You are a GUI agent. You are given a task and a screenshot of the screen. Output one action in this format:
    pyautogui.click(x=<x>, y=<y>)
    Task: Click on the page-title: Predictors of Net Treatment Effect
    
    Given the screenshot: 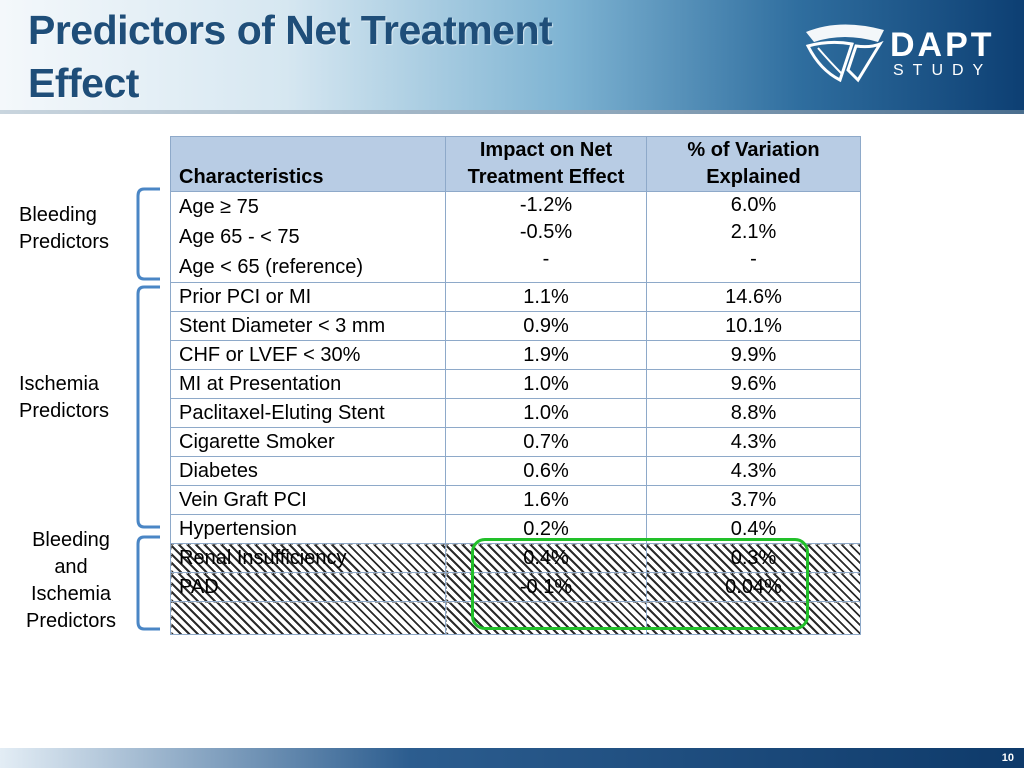 What is the action you would take?
    pyautogui.click(x=290, y=56)
    